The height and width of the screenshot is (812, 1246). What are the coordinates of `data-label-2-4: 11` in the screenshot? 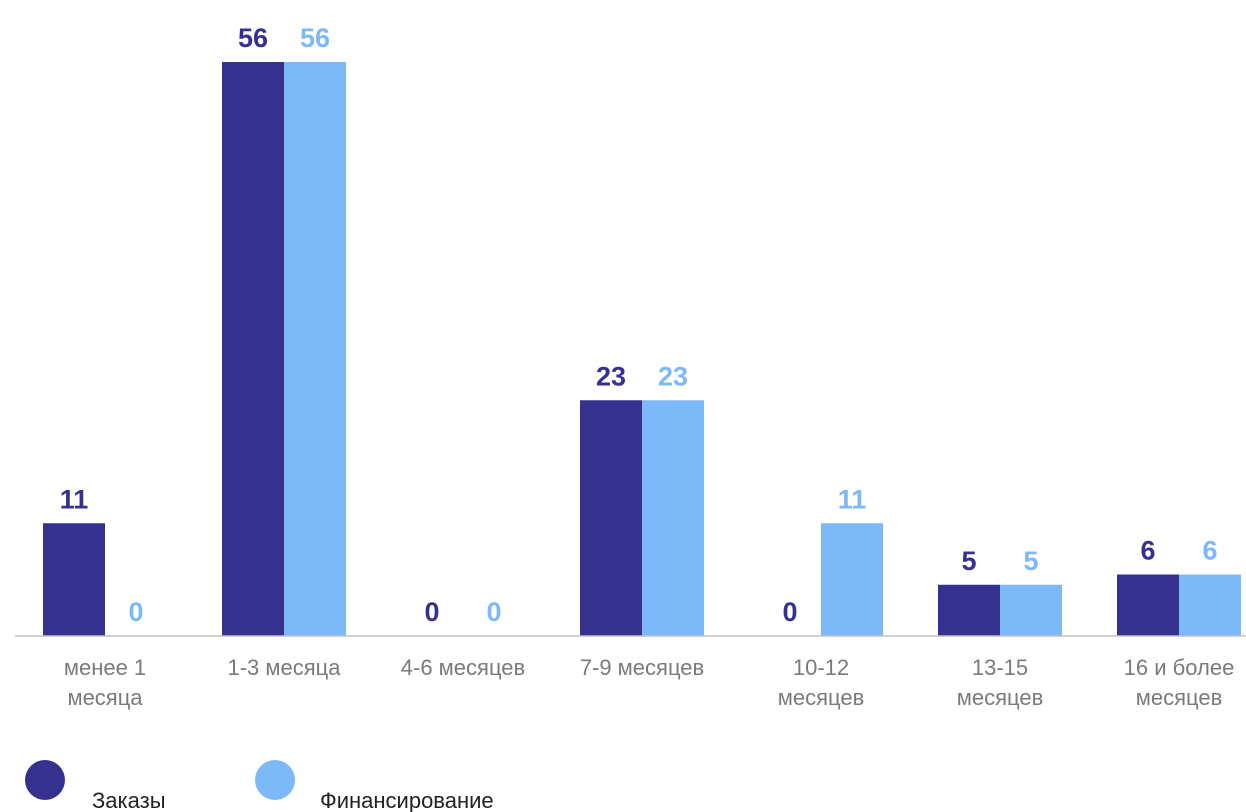 It's located at (852, 499).